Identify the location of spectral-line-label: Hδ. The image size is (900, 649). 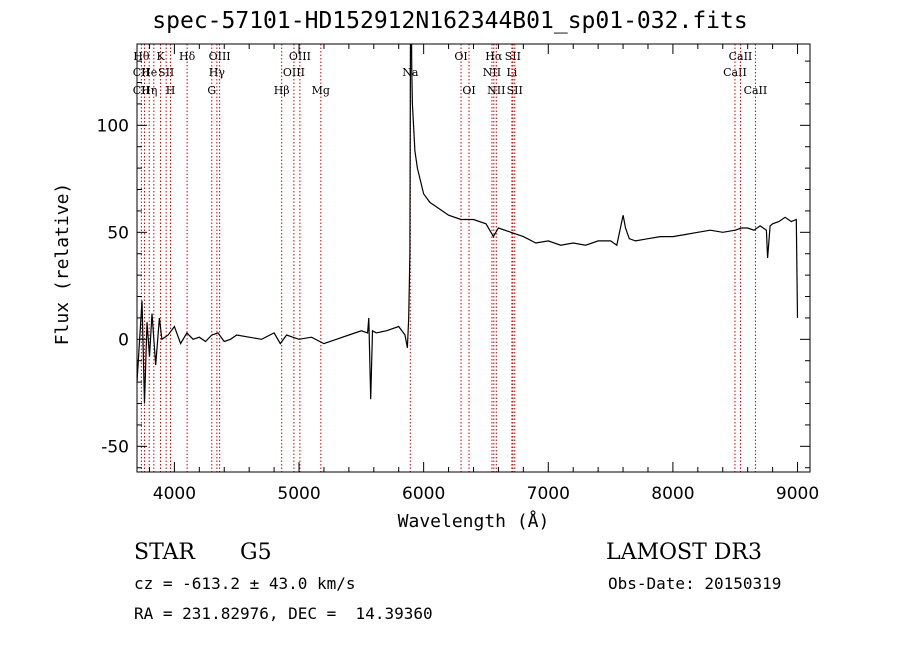
(187, 56).